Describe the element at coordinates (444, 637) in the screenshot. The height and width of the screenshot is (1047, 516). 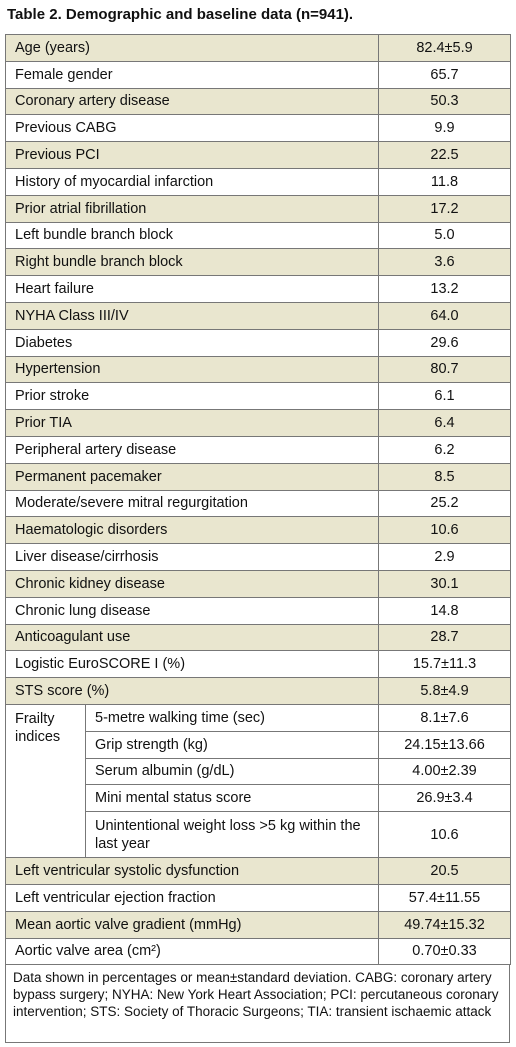
I see `row-value: 28.7` at that location.